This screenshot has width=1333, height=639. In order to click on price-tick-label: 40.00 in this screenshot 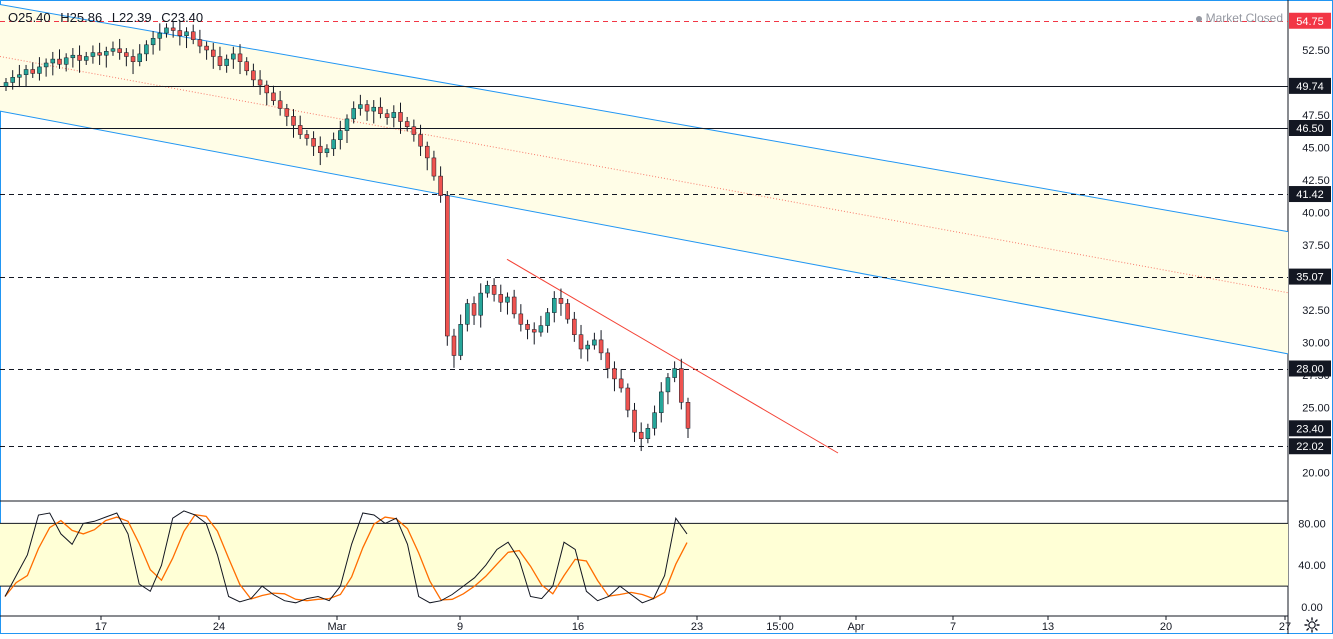, I will do `click(1316, 214)`.